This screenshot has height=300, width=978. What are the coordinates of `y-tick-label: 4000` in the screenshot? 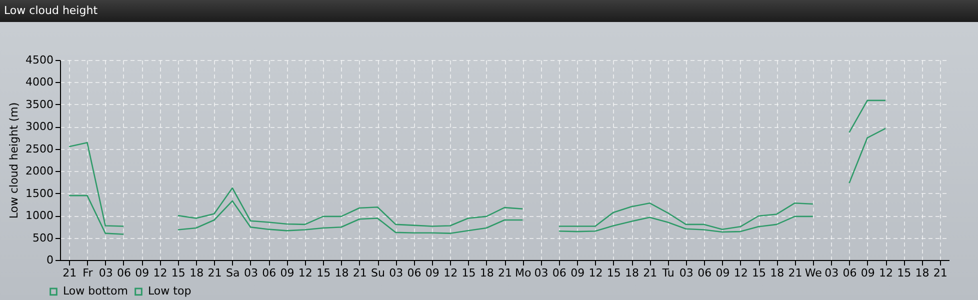 It's located at (40, 82).